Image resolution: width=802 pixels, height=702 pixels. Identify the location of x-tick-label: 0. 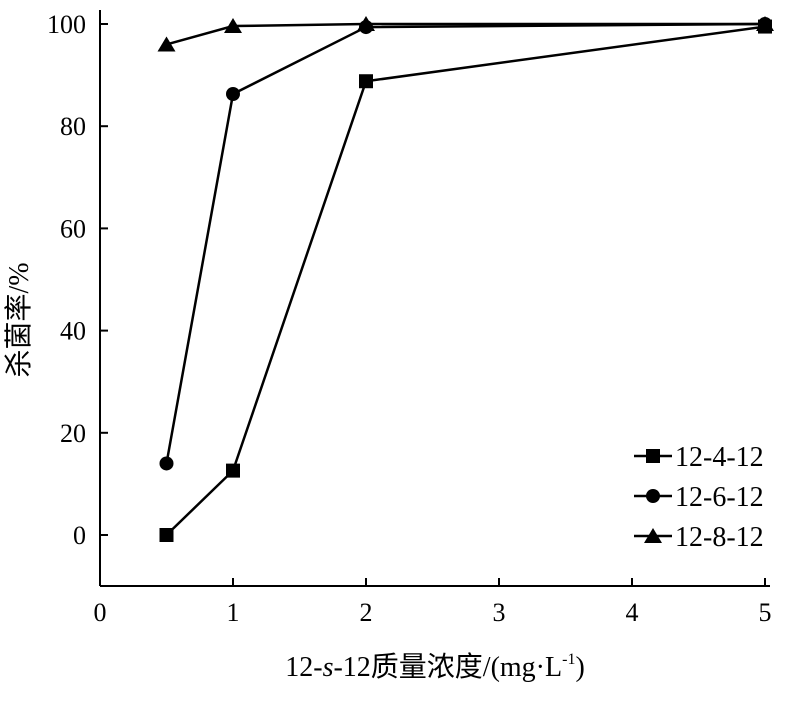
(100, 612).